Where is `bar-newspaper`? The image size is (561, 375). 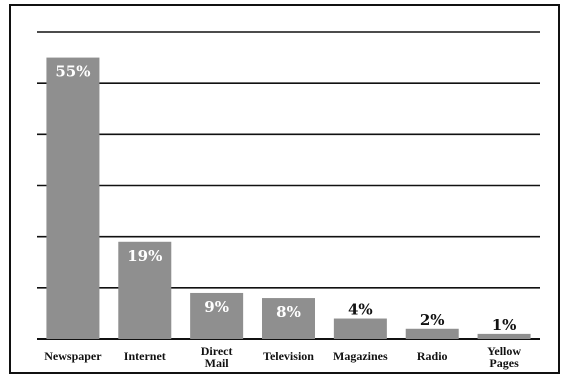 bar-newspaper is located at coordinates (73, 198).